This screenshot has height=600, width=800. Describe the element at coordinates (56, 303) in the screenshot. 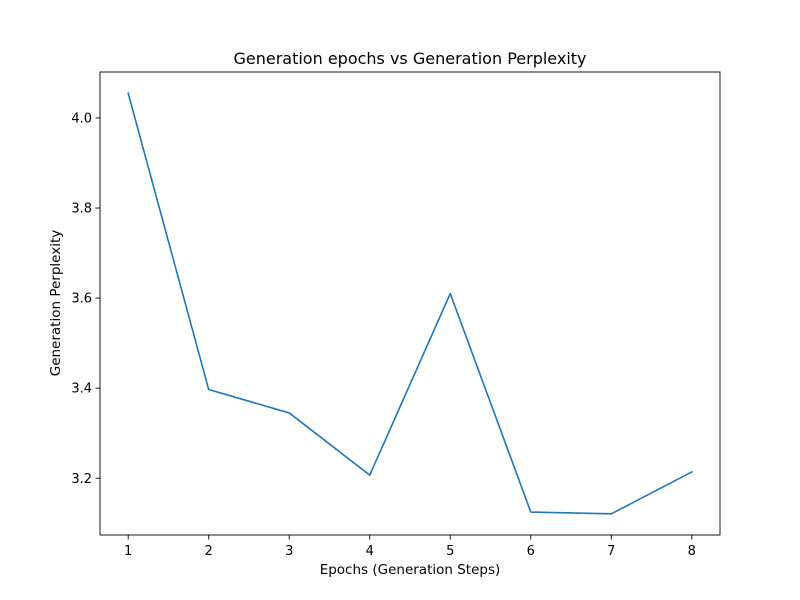

I see `y-axis-label: Generation Perplexity` at that location.